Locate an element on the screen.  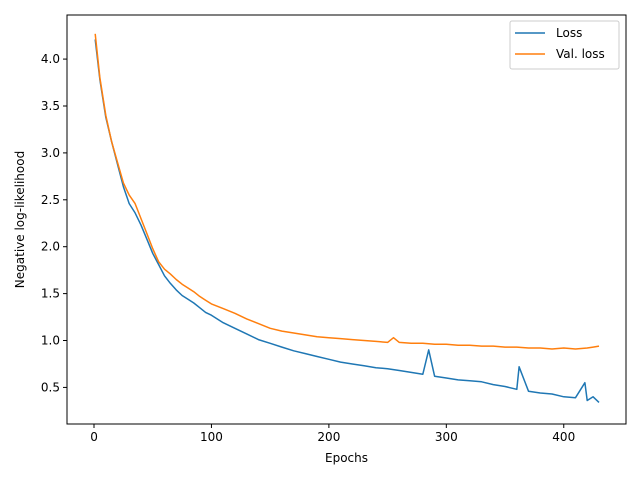
legend-label-loss: Loss is located at coordinates (569, 33).